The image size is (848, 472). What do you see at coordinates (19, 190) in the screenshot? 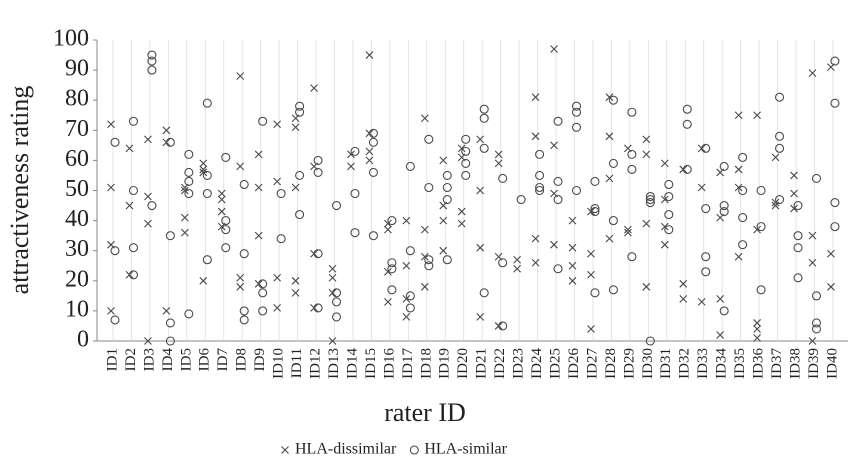
I see `y-axis-label: attractiveness rating` at bounding box center [19, 190].